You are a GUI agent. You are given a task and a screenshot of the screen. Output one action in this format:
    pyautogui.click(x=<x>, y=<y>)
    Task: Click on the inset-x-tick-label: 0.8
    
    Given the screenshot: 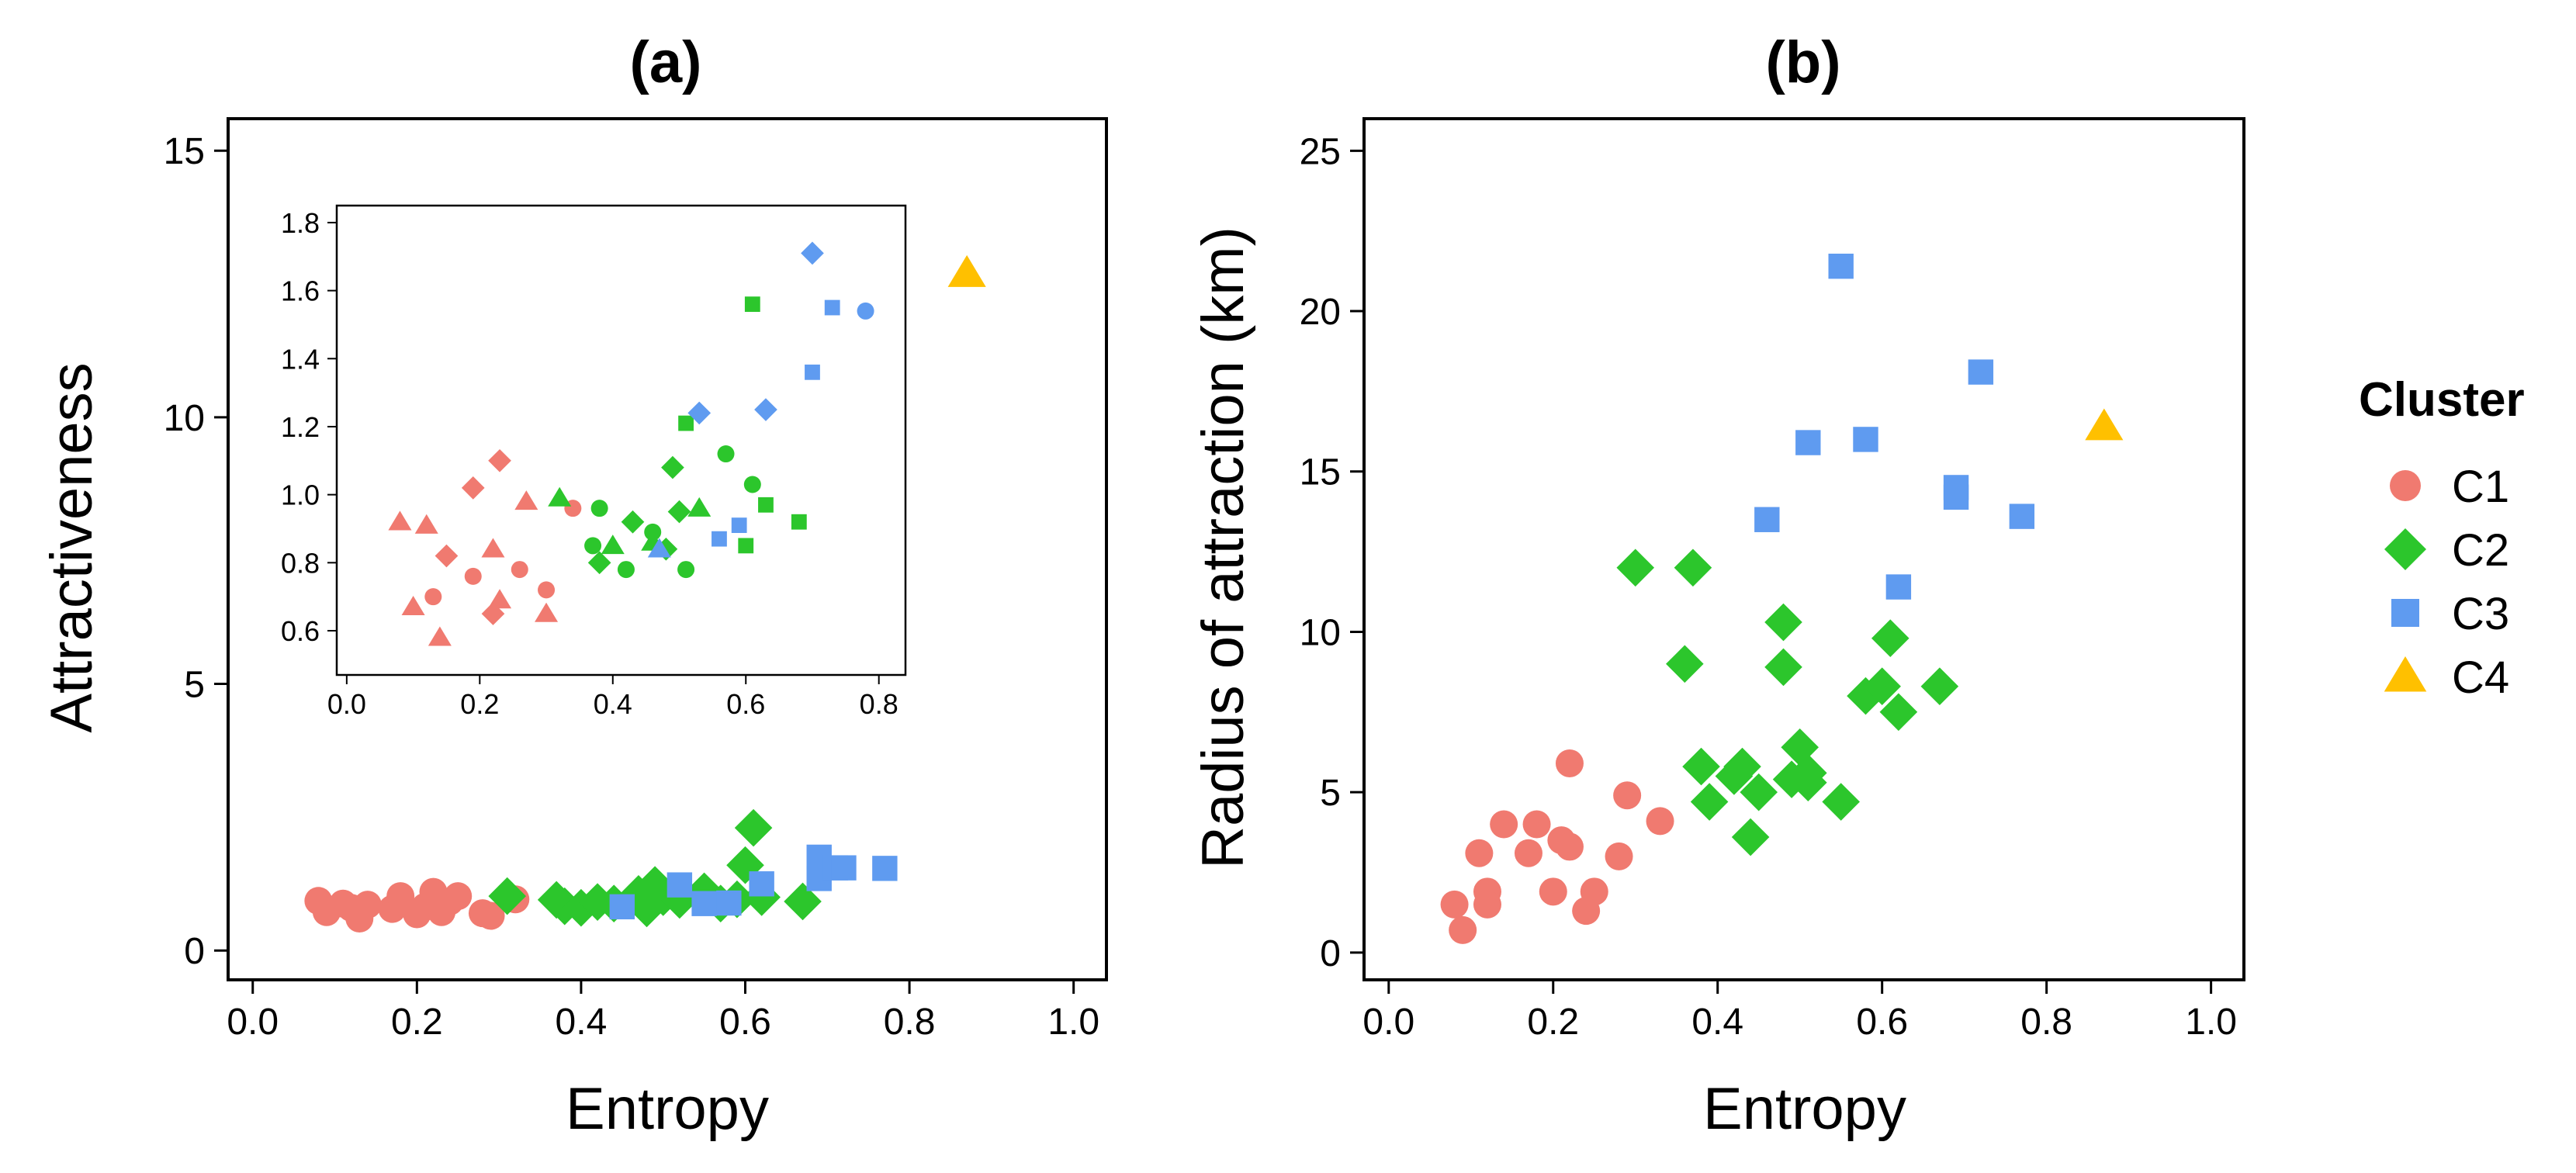 What is the action you would take?
    pyautogui.click(x=879, y=704)
    